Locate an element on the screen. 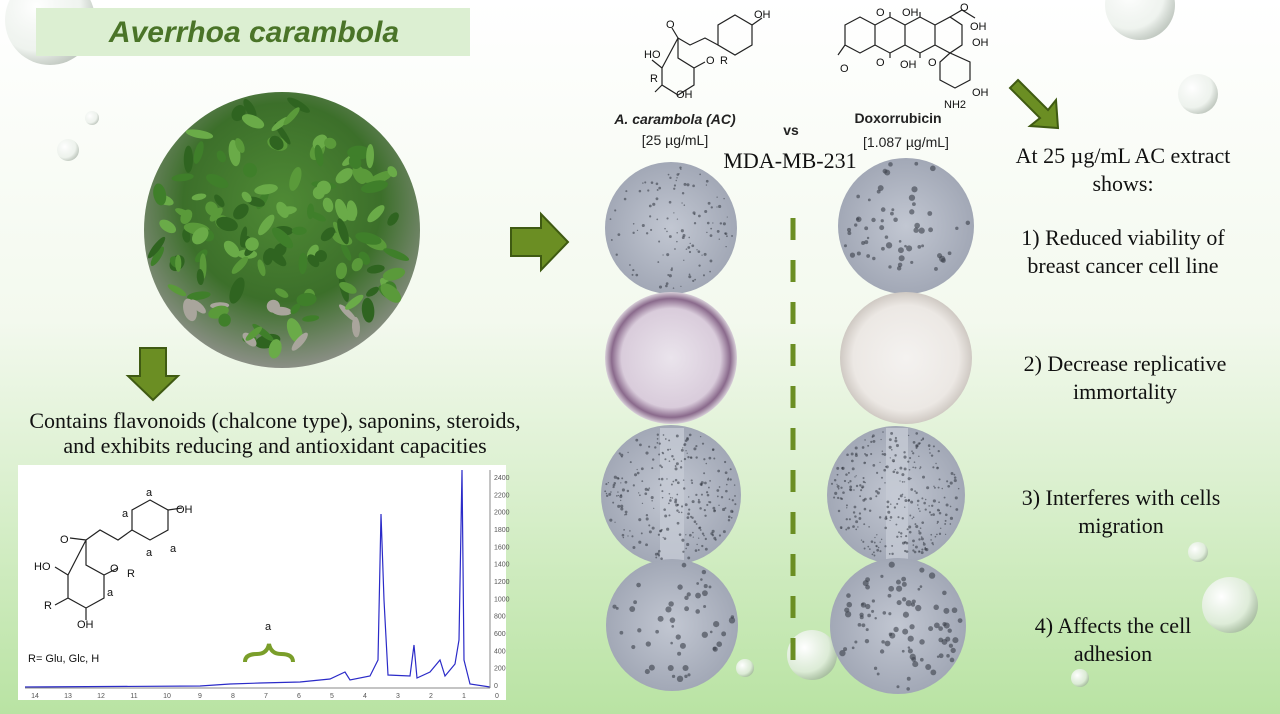 The width and height of the screenshot is (1280, 714). x-tick-label: 0 is located at coordinates (497, 696).